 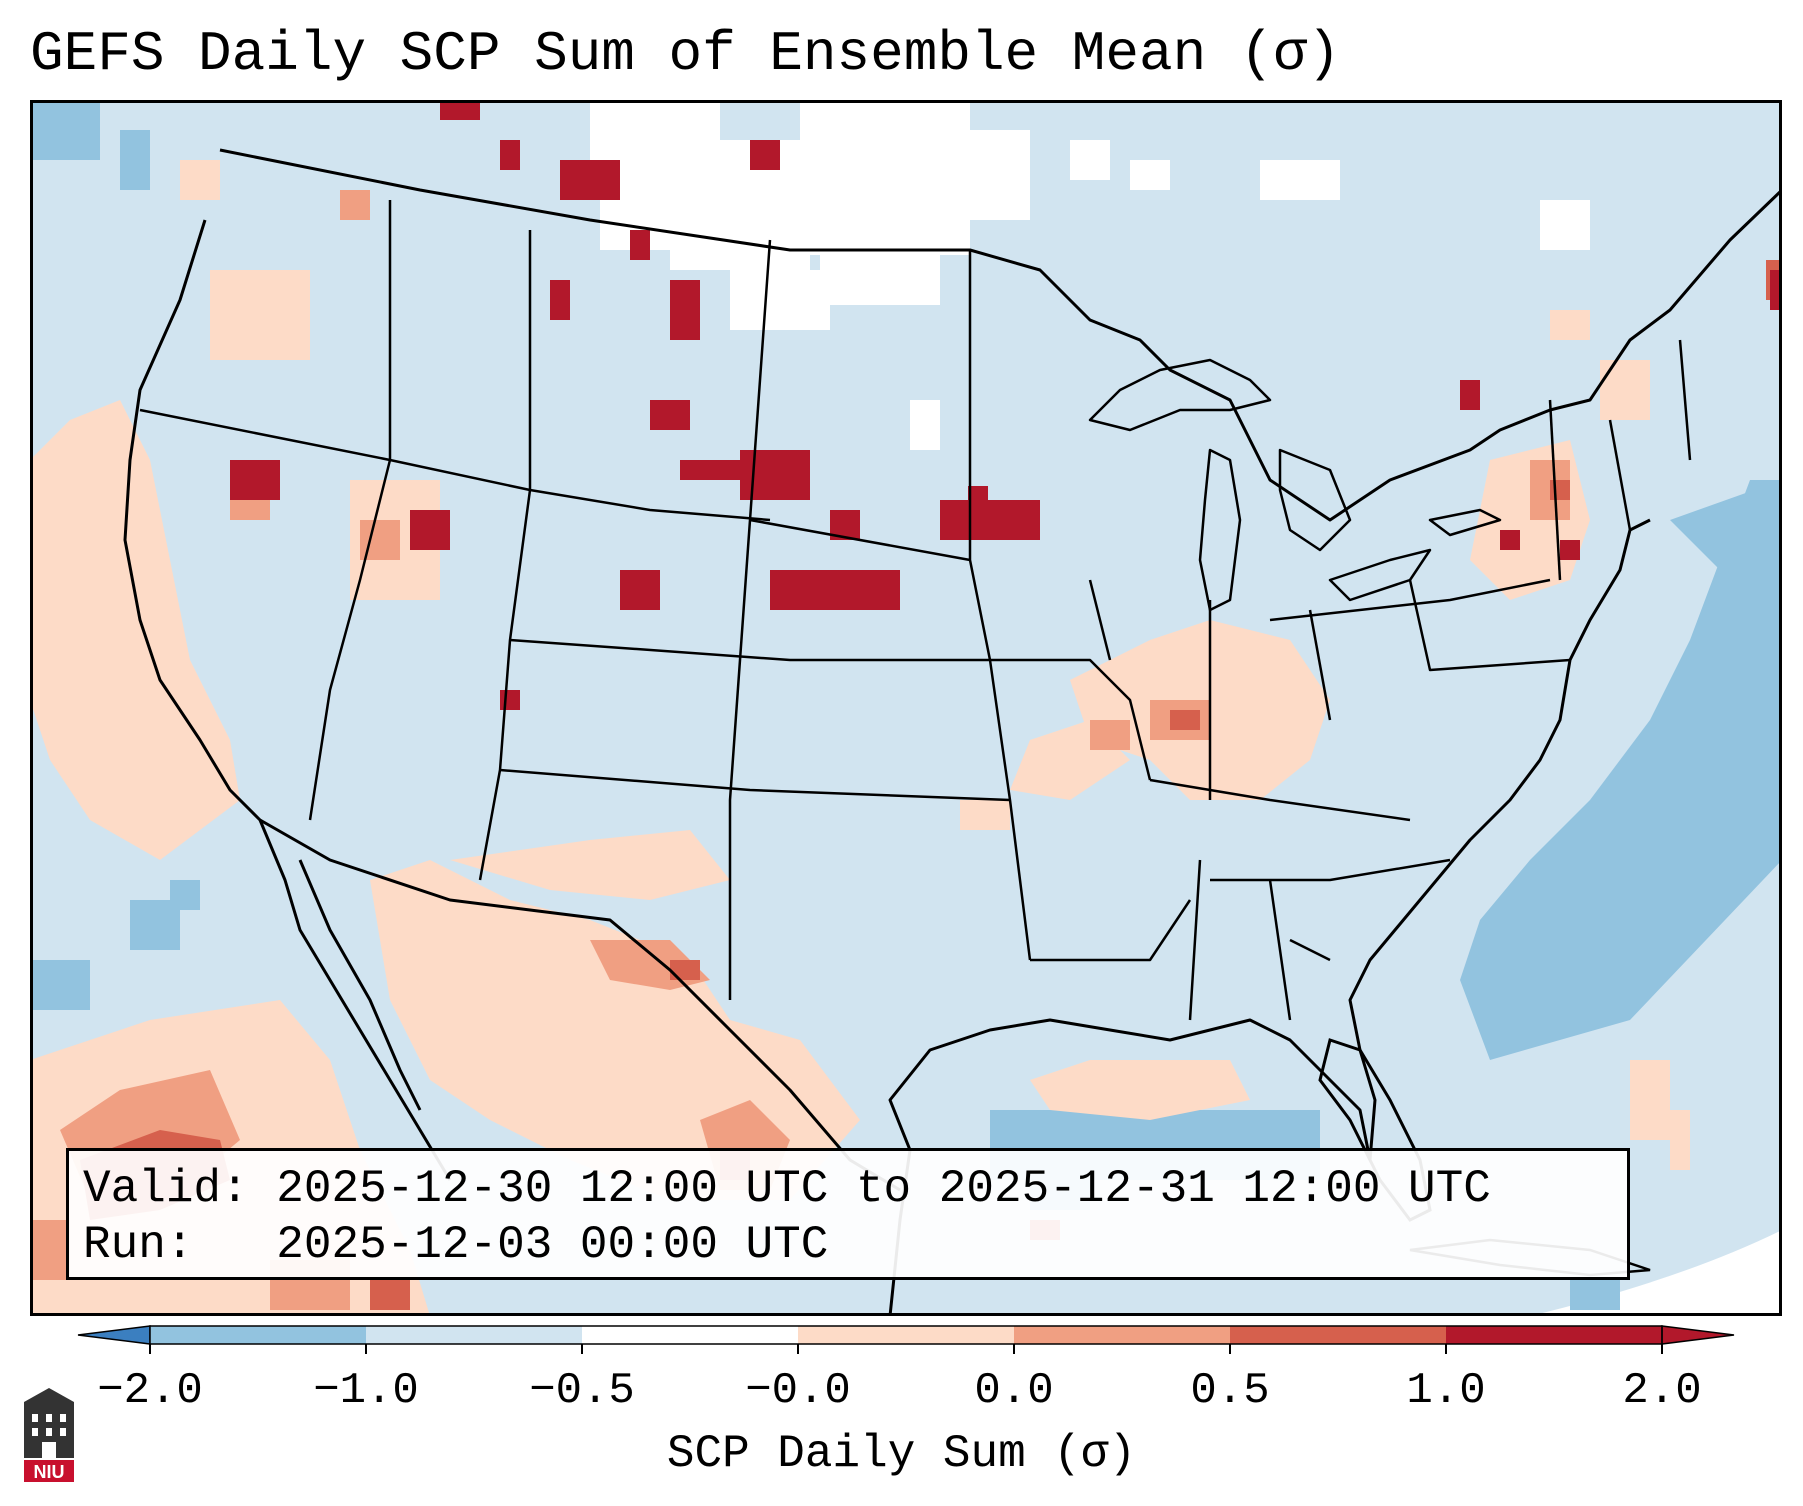 I want to click on lake-huron, so click(x=1315, y=500).